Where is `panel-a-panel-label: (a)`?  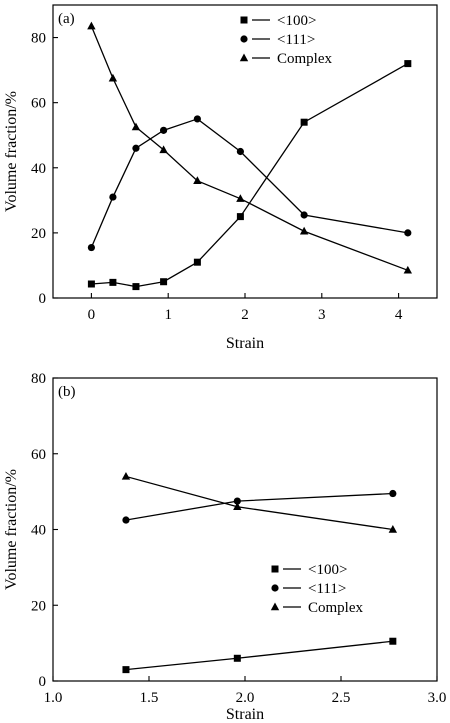 panel-a-panel-label: (a) is located at coordinates (66, 19).